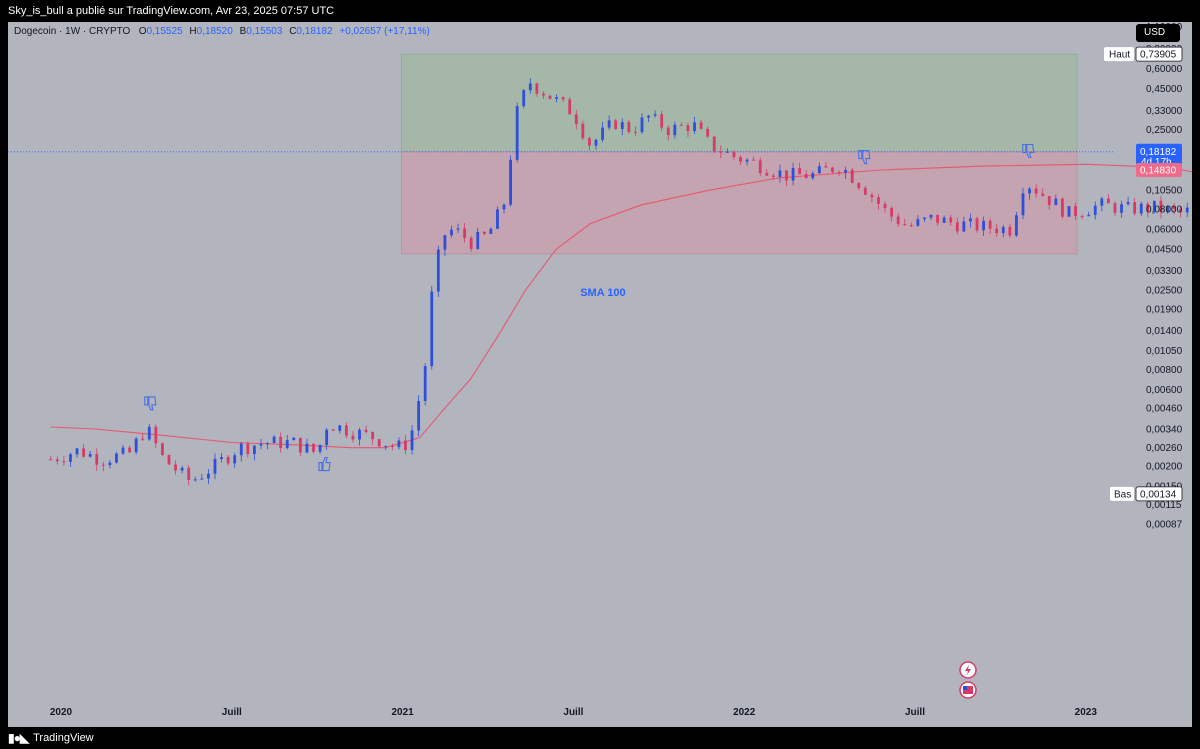  What do you see at coordinates (1164, 390) in the screenshot?
I see `price-tick-label: 0,00600` at bounding box center [1164, 390].